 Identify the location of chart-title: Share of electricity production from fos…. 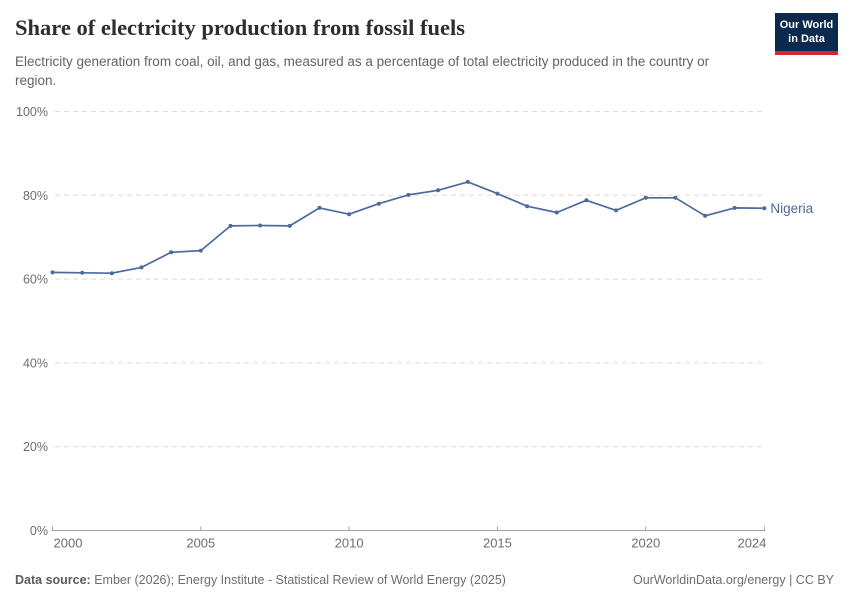
(240, 27).